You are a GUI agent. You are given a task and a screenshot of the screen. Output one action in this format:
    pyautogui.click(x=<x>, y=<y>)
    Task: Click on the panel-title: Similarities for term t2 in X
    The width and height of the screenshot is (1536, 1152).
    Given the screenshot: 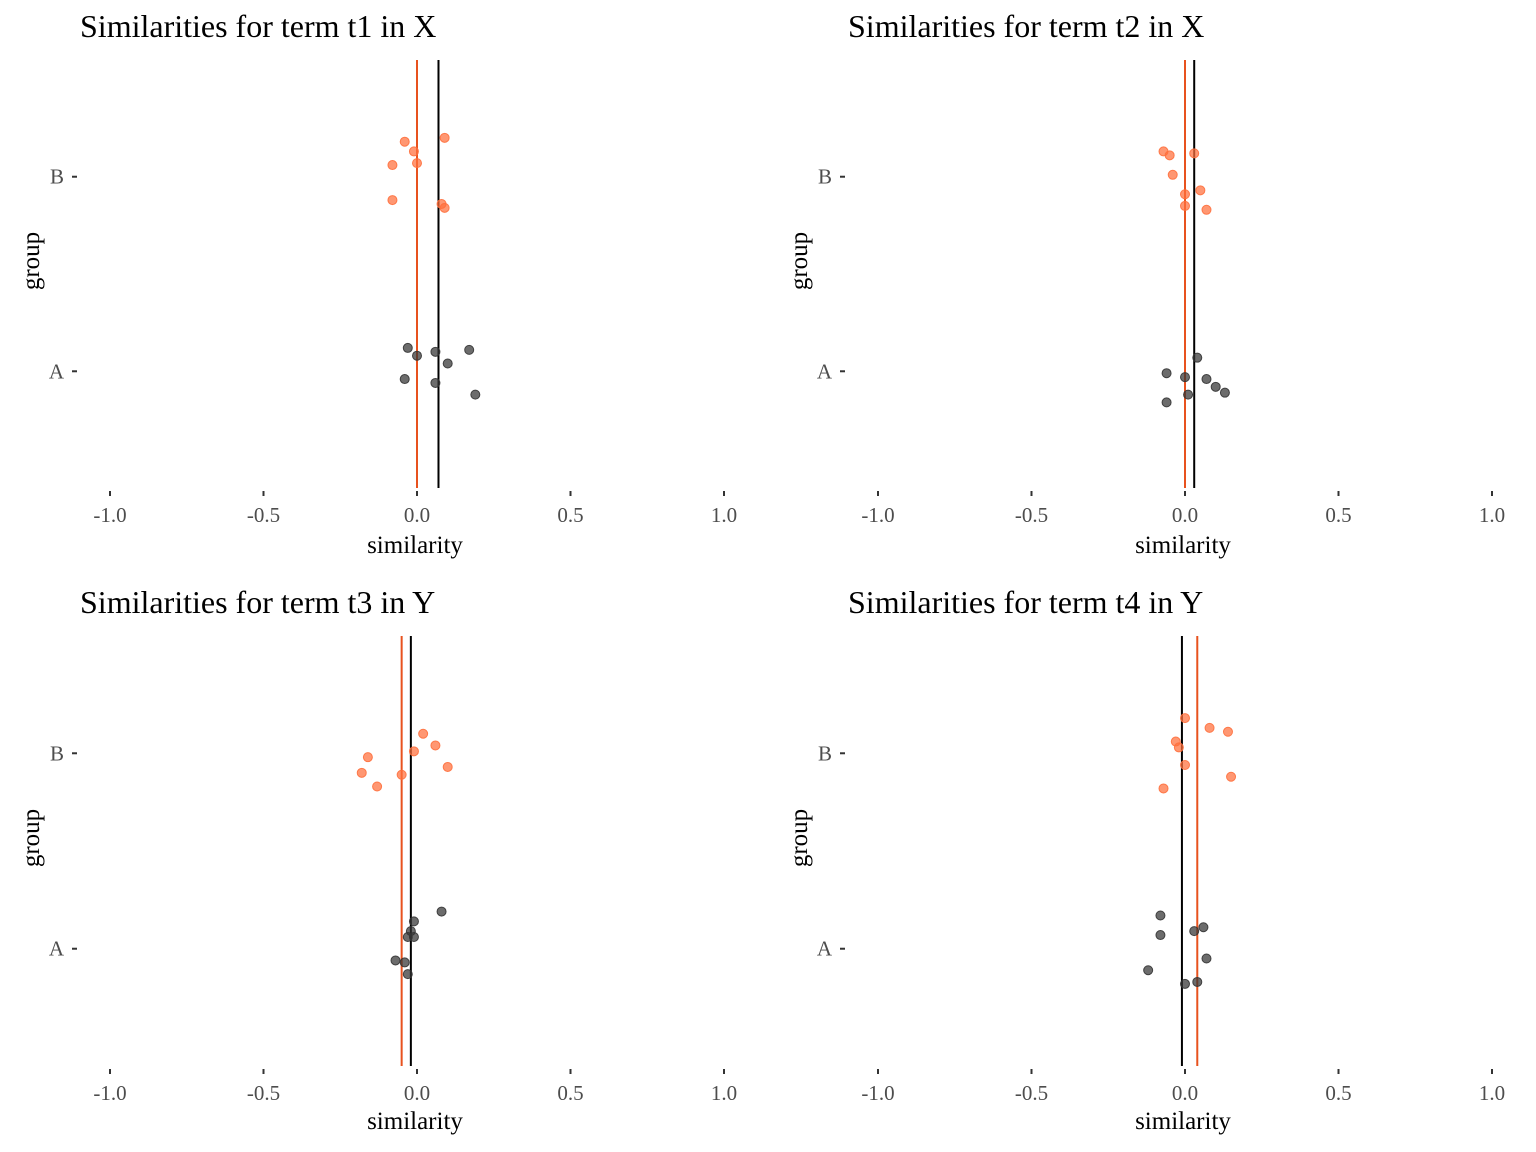 What is the action you would take?
    pyautogui.click(x=1026, y=26)
    